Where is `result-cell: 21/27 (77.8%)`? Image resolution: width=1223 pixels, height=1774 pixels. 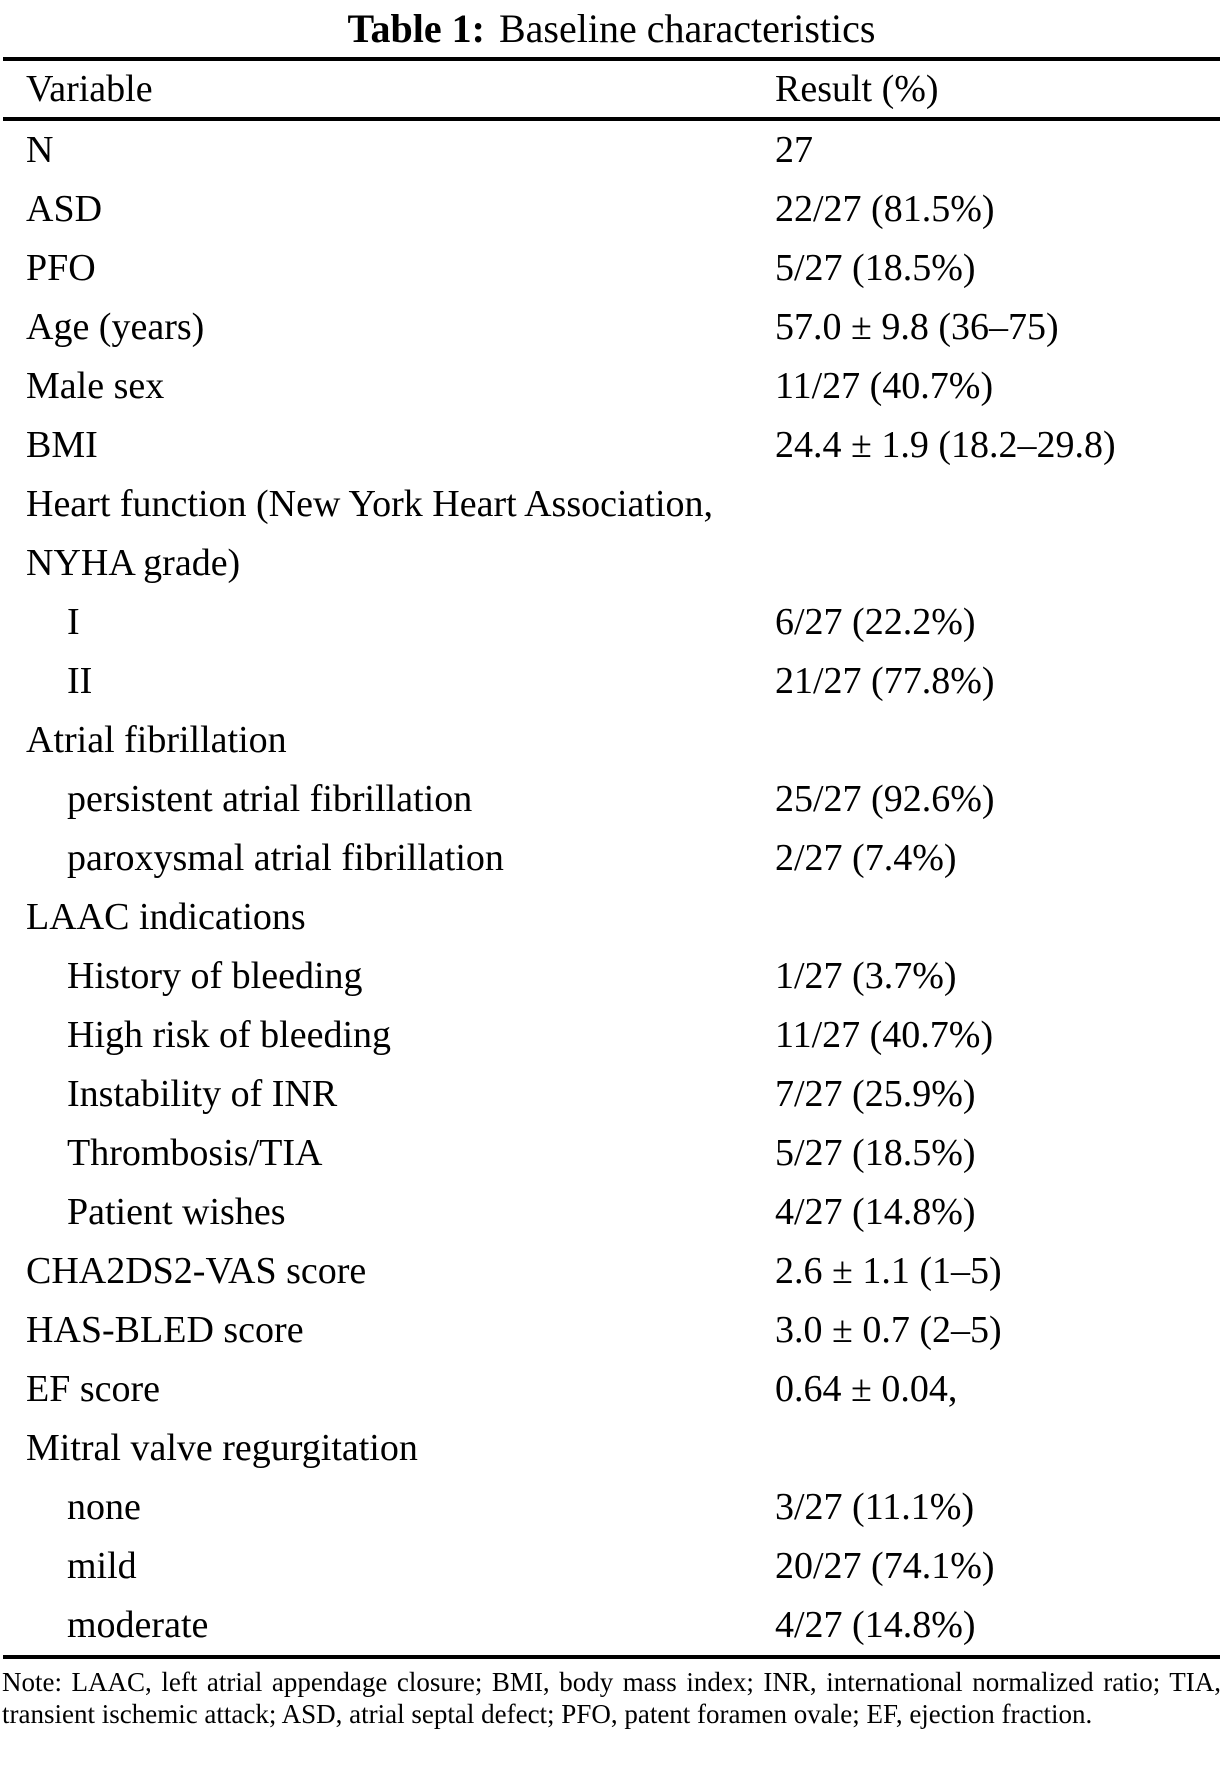 result-cell: 21/27 (77.8%) is located at coordinates (885, 681).